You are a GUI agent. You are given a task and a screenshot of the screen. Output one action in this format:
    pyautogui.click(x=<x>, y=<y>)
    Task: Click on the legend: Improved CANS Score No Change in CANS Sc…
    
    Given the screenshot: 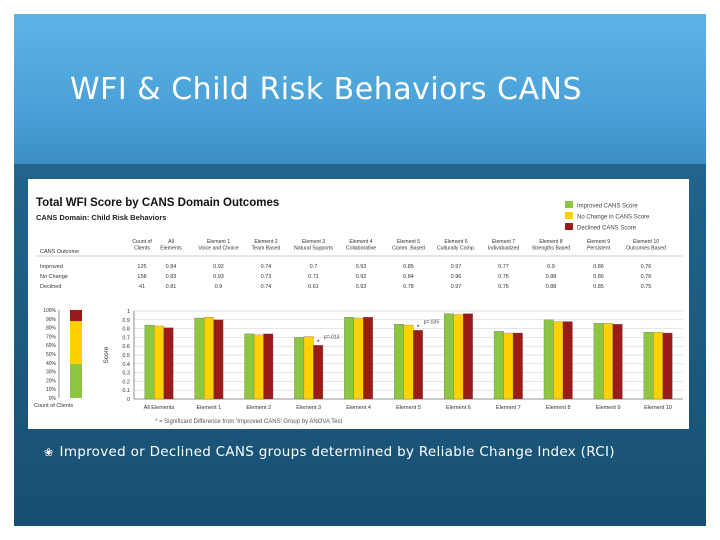 What is the action you would take?
    pyautogui.click(x=607, y=216)
    